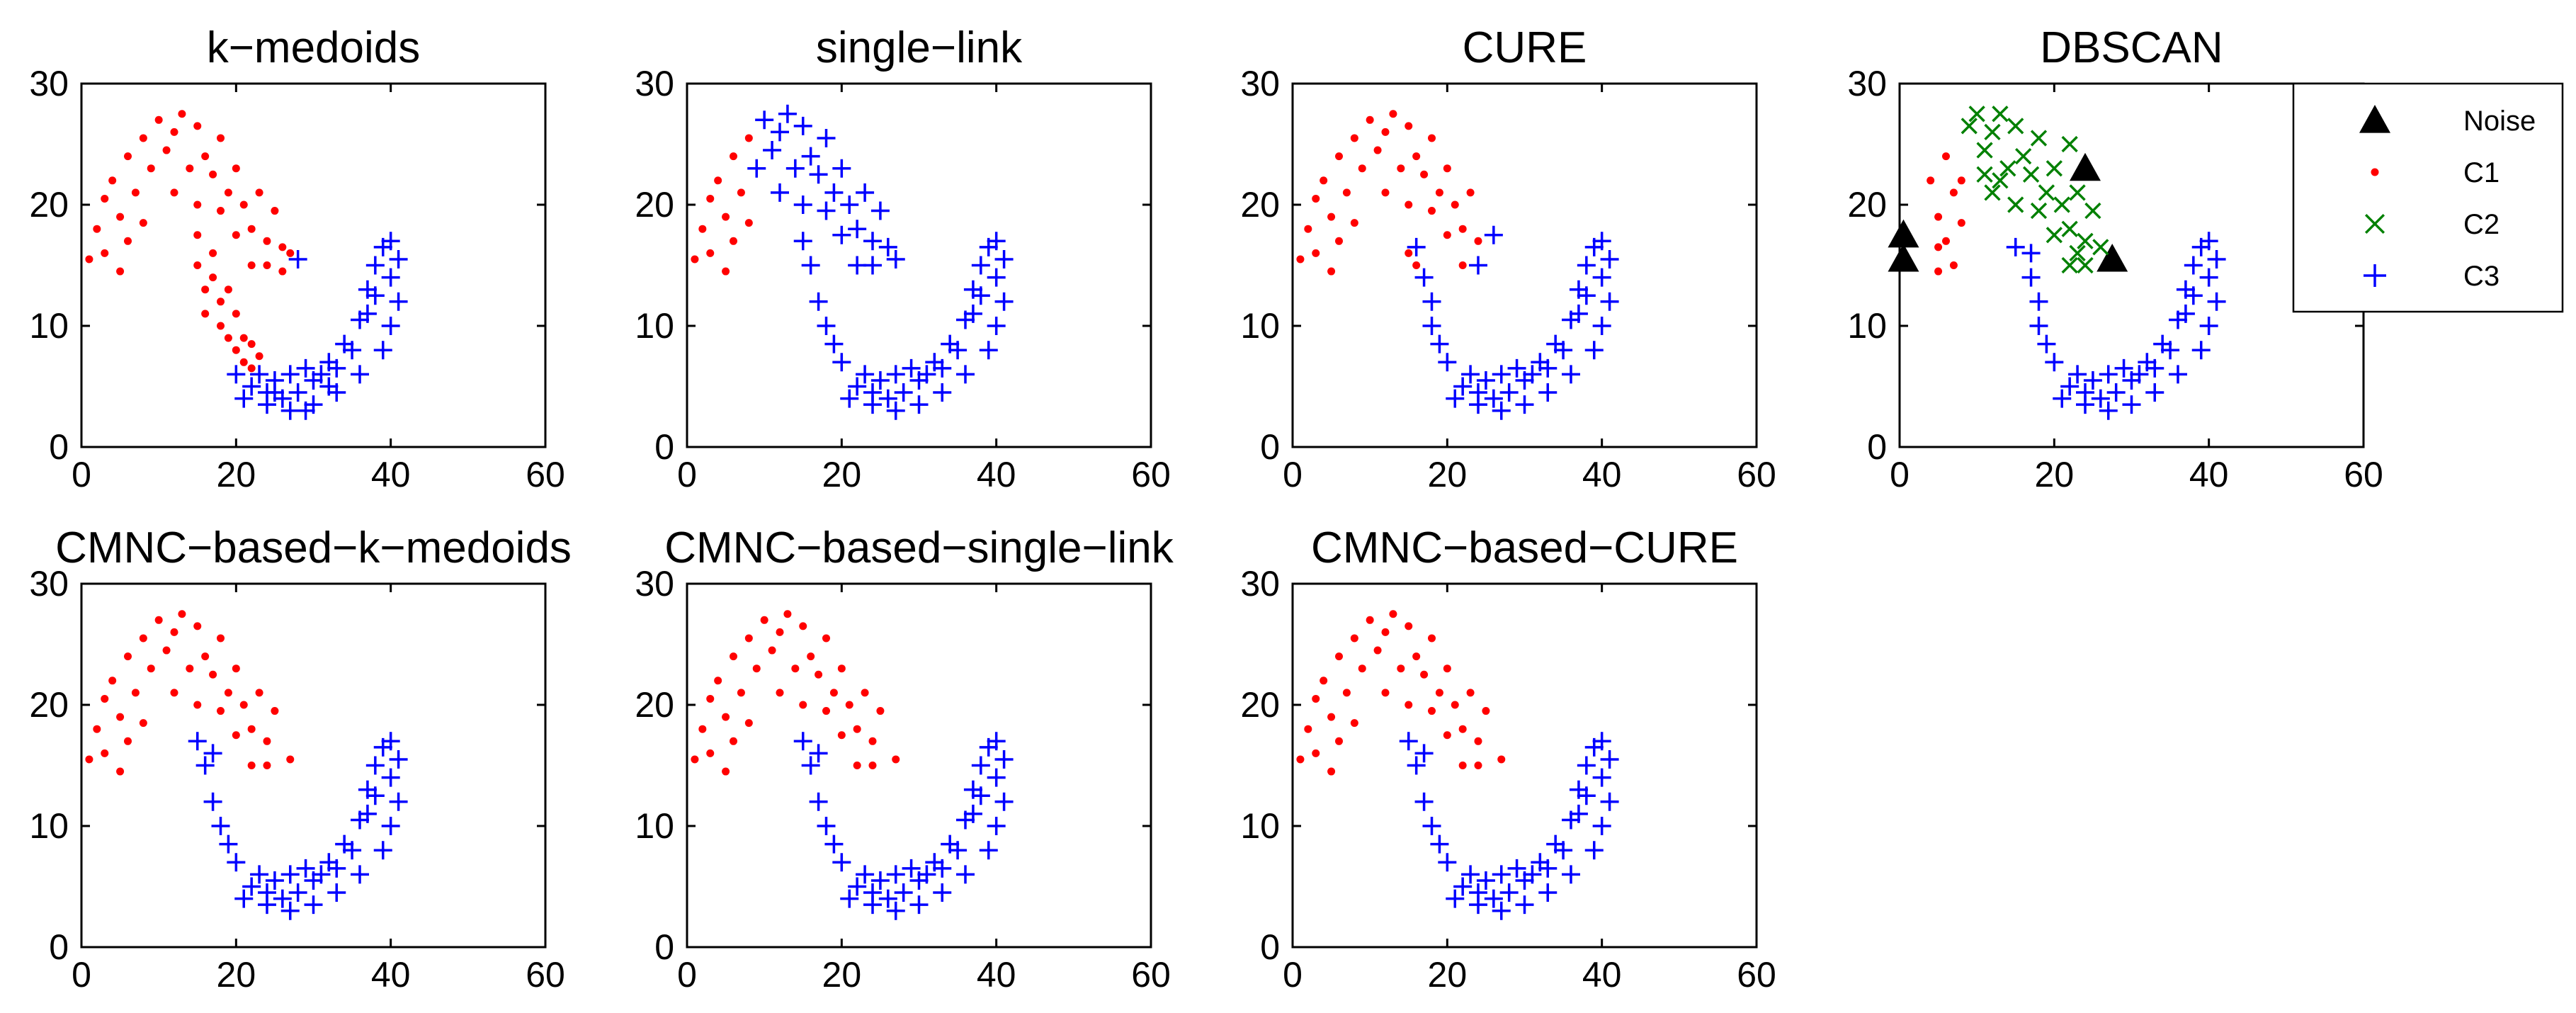 The height and width of the screenshot is (1013, 2576). I want to click on subplot-7: CMNC−based−CURE 0 20 40 60 0 10 20 30, so click(1508, 759).